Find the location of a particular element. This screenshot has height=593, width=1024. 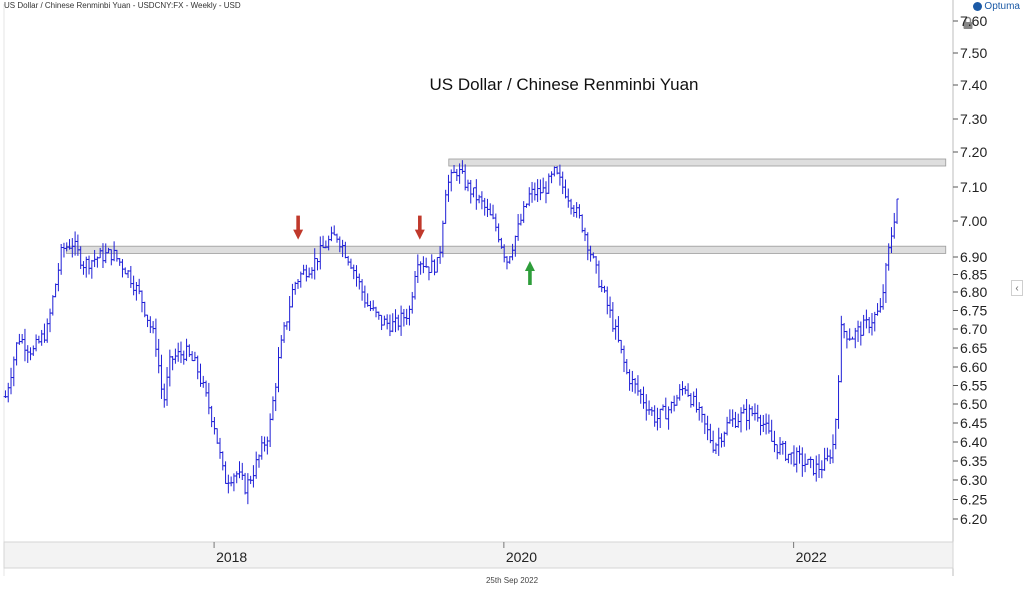

y-tick-label: 6.30 is located at coordinates (973, 480).